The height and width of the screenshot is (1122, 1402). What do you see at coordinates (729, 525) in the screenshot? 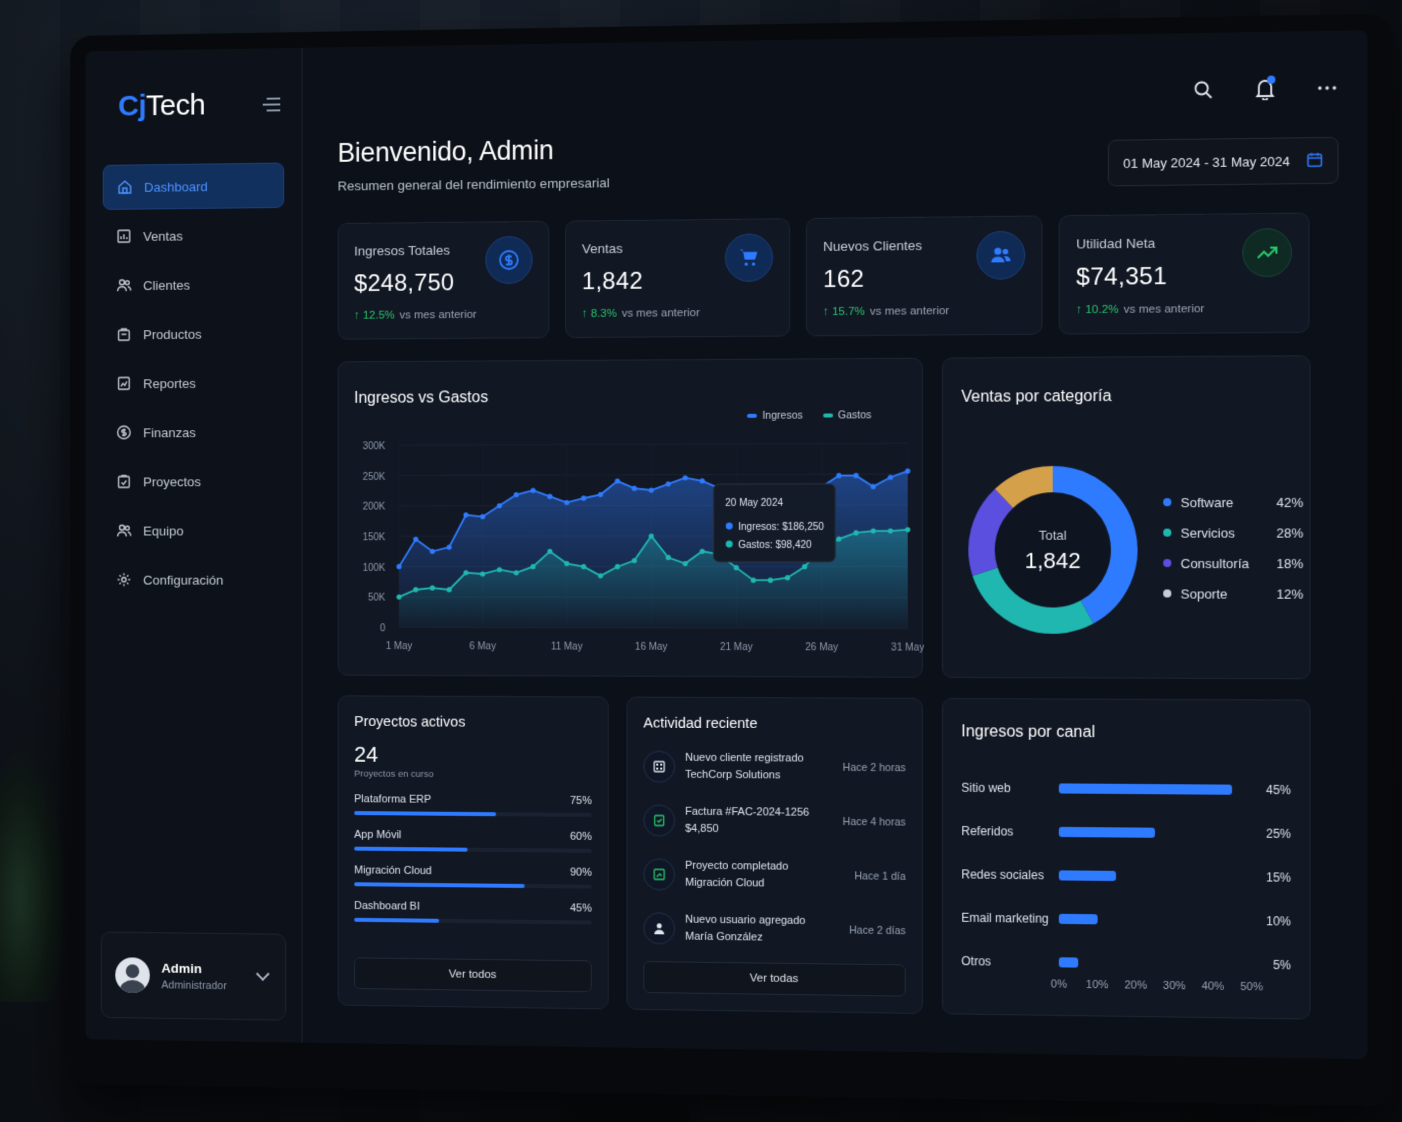
I see `tooltip-dot-ingresos` at bounding box center [729, 525].